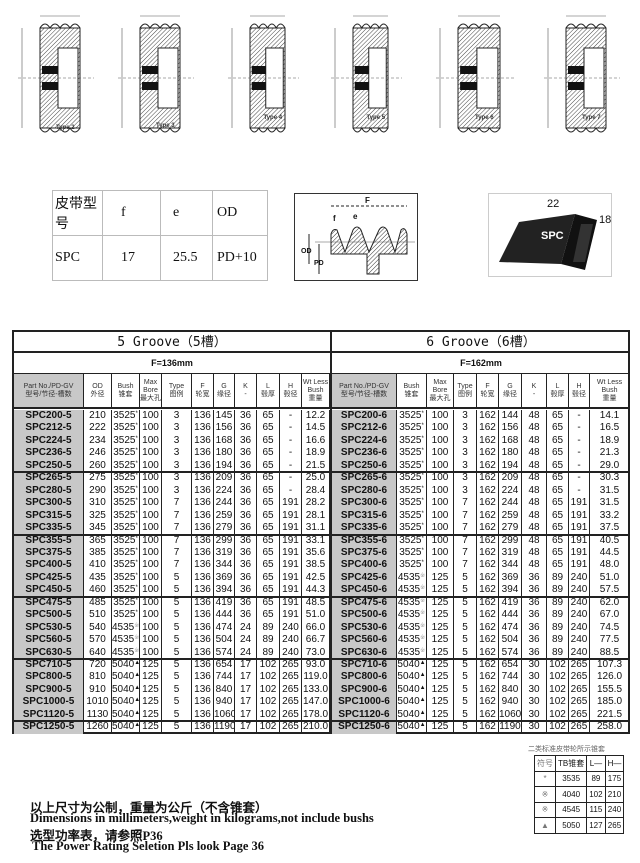  I want to click on cell-value: 1010, so click(97, 702).